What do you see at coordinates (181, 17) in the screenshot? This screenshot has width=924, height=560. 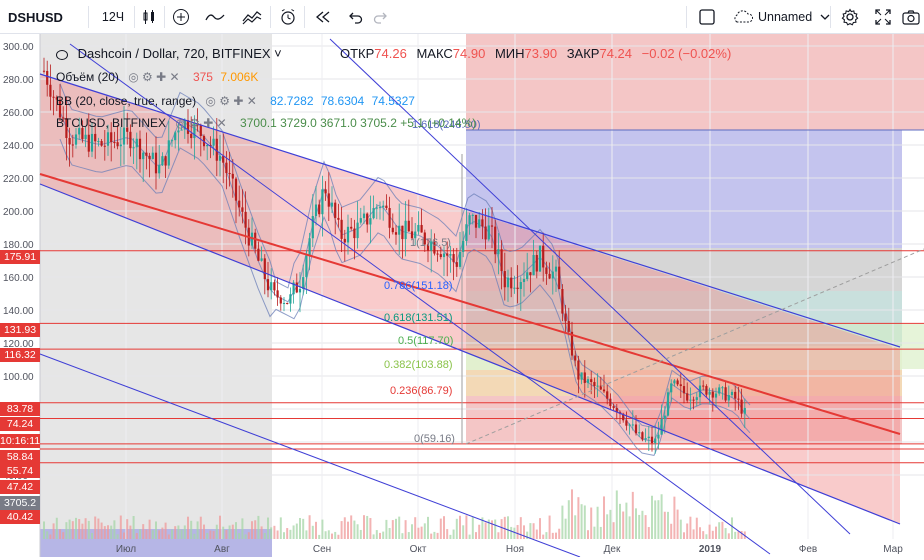 I see `add-indicator-icon` at bounding box center [181, 17].